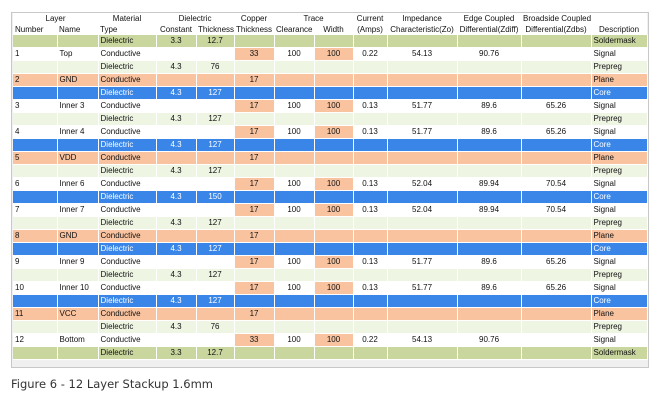 This screenshot has height=406, width=661. Describe the element at coordinates (78, 54) in the screenshot. I see `table-cell: Top` at that location.